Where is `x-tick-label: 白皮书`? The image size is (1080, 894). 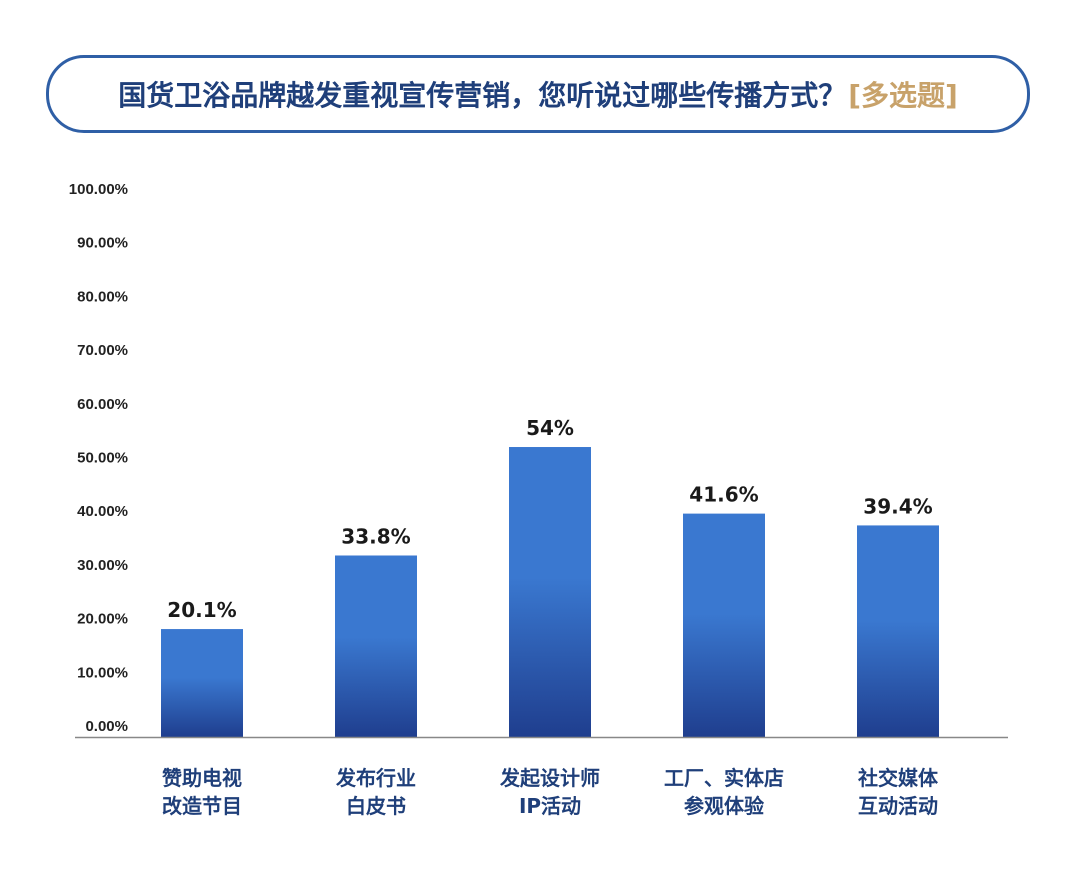
x-tick-label: 白皮书 is located at coordinates (376, 806).